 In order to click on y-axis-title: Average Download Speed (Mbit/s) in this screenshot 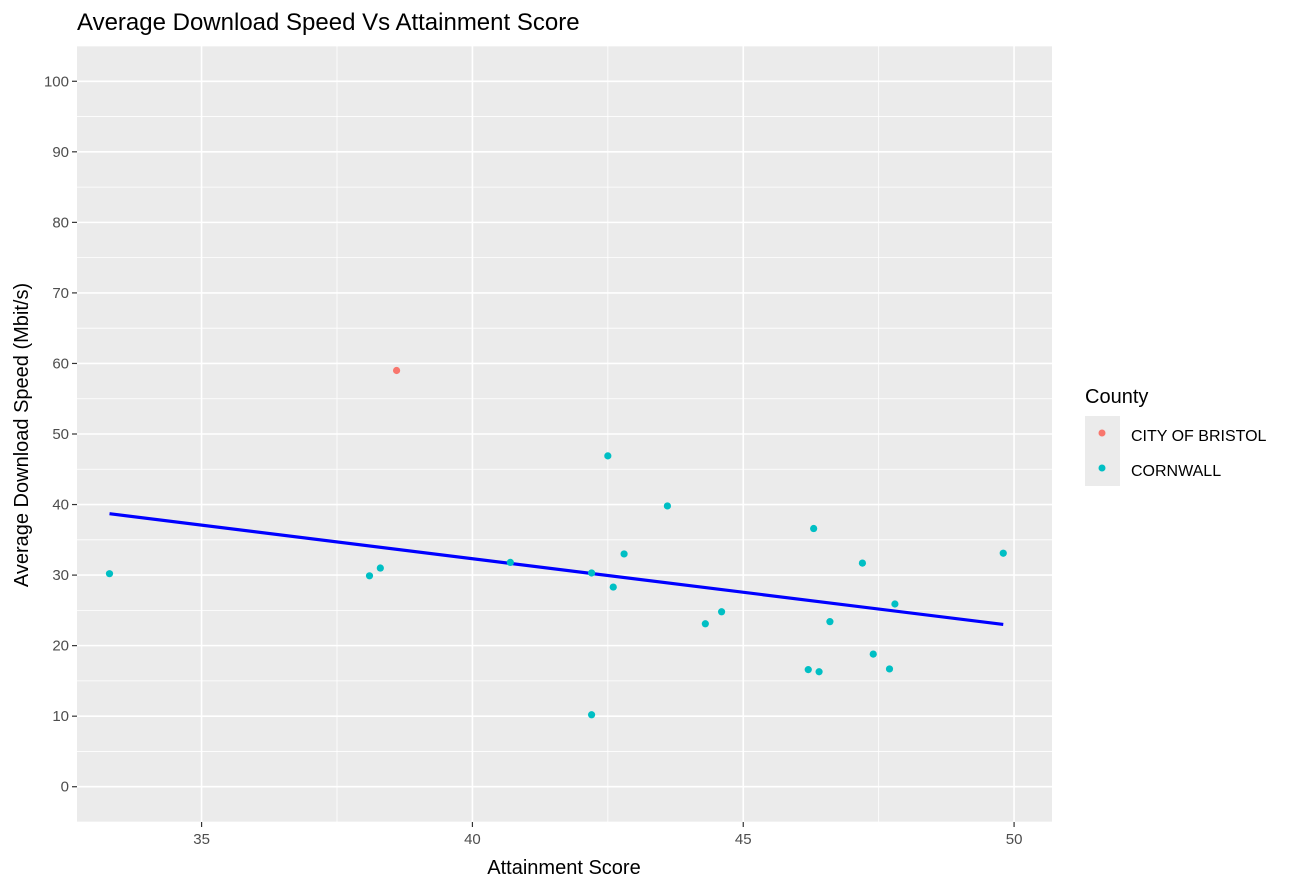, I will do `click(22, 435)`.